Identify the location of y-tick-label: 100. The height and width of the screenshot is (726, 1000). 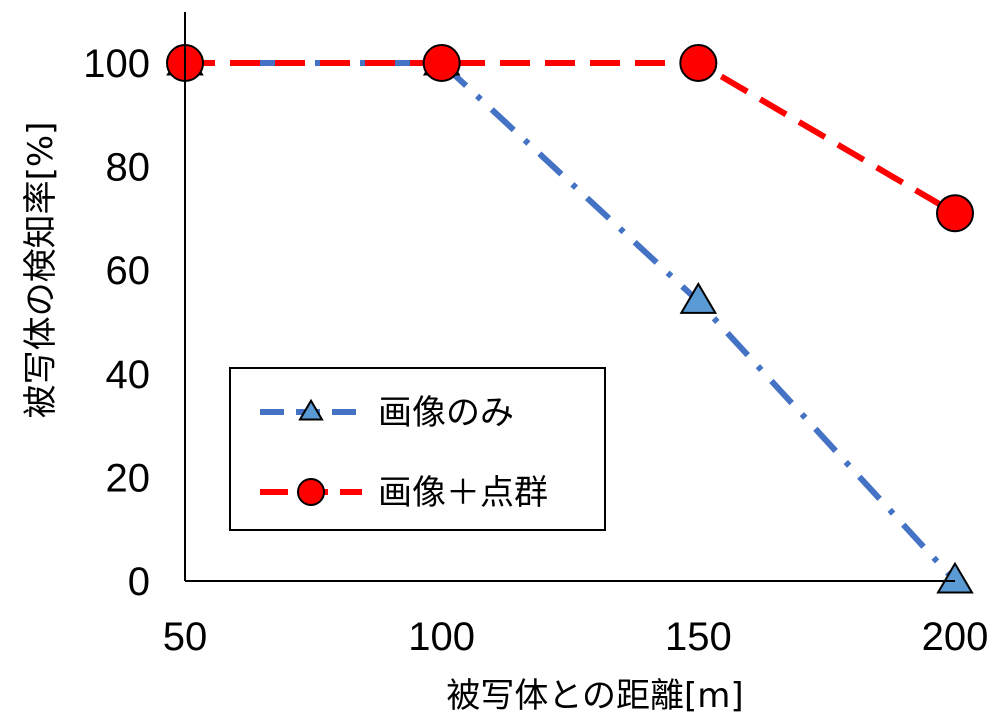
(116, 64).